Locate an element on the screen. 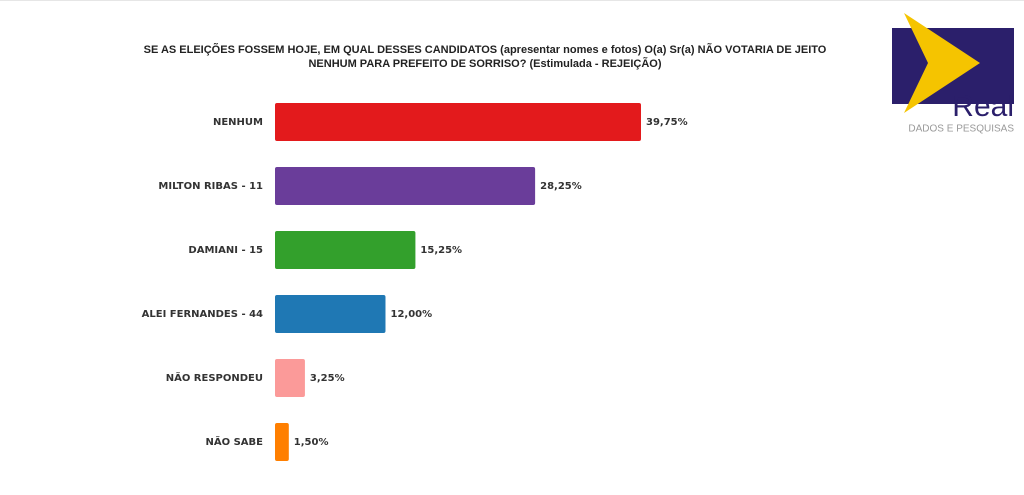  value-label: 15,25% is located at coordinates (441, 250).